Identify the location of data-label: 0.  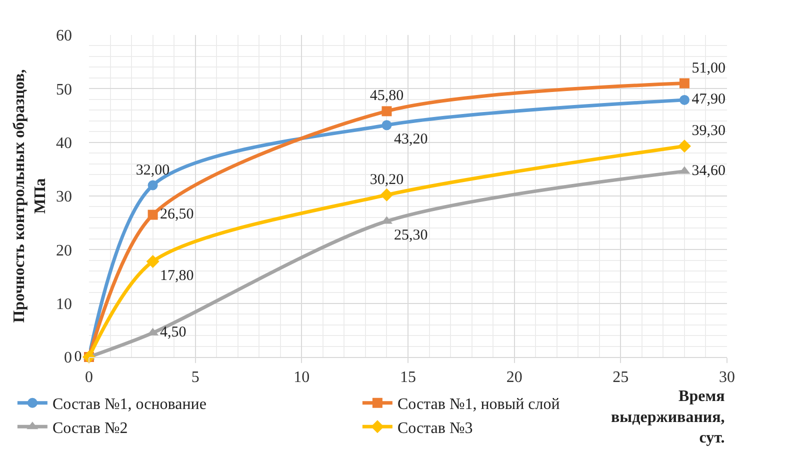
(78, 356).